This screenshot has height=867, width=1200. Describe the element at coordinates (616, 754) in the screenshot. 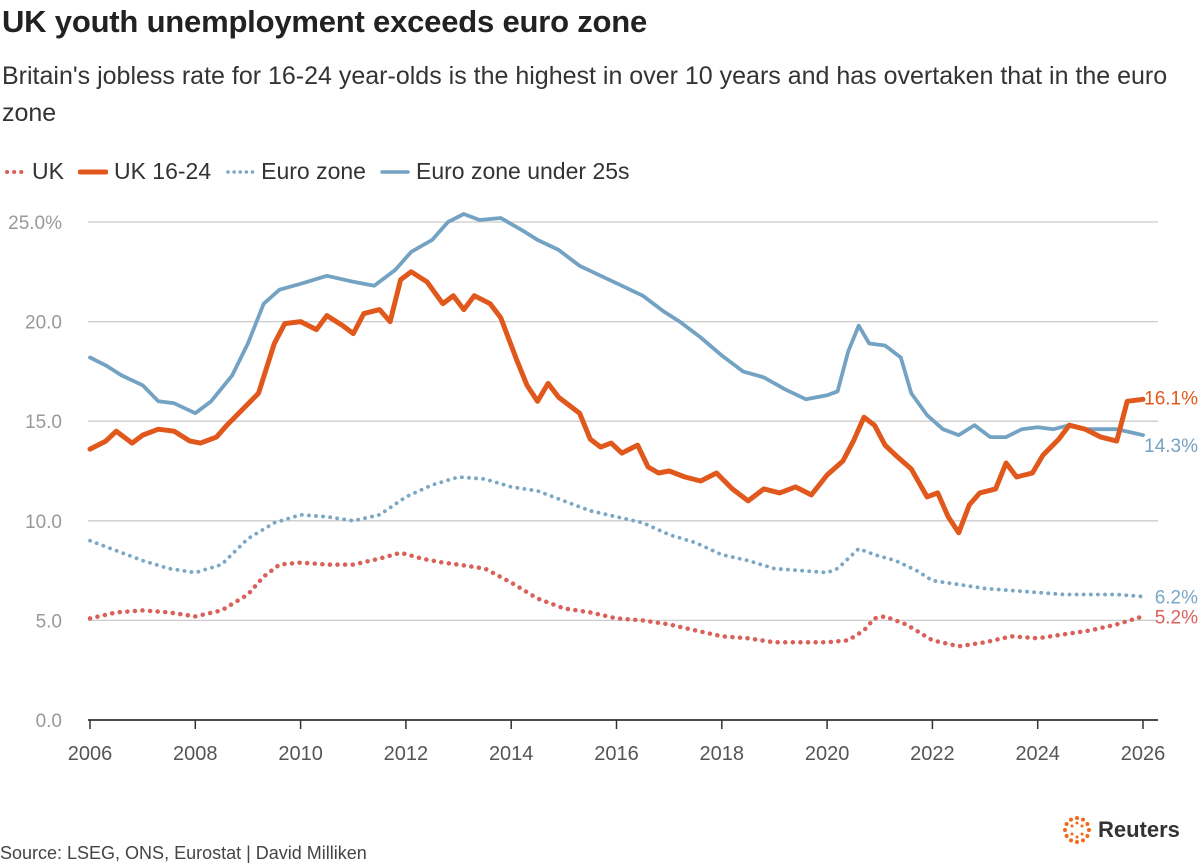

I see `x-tick-label: 2016` at that location.